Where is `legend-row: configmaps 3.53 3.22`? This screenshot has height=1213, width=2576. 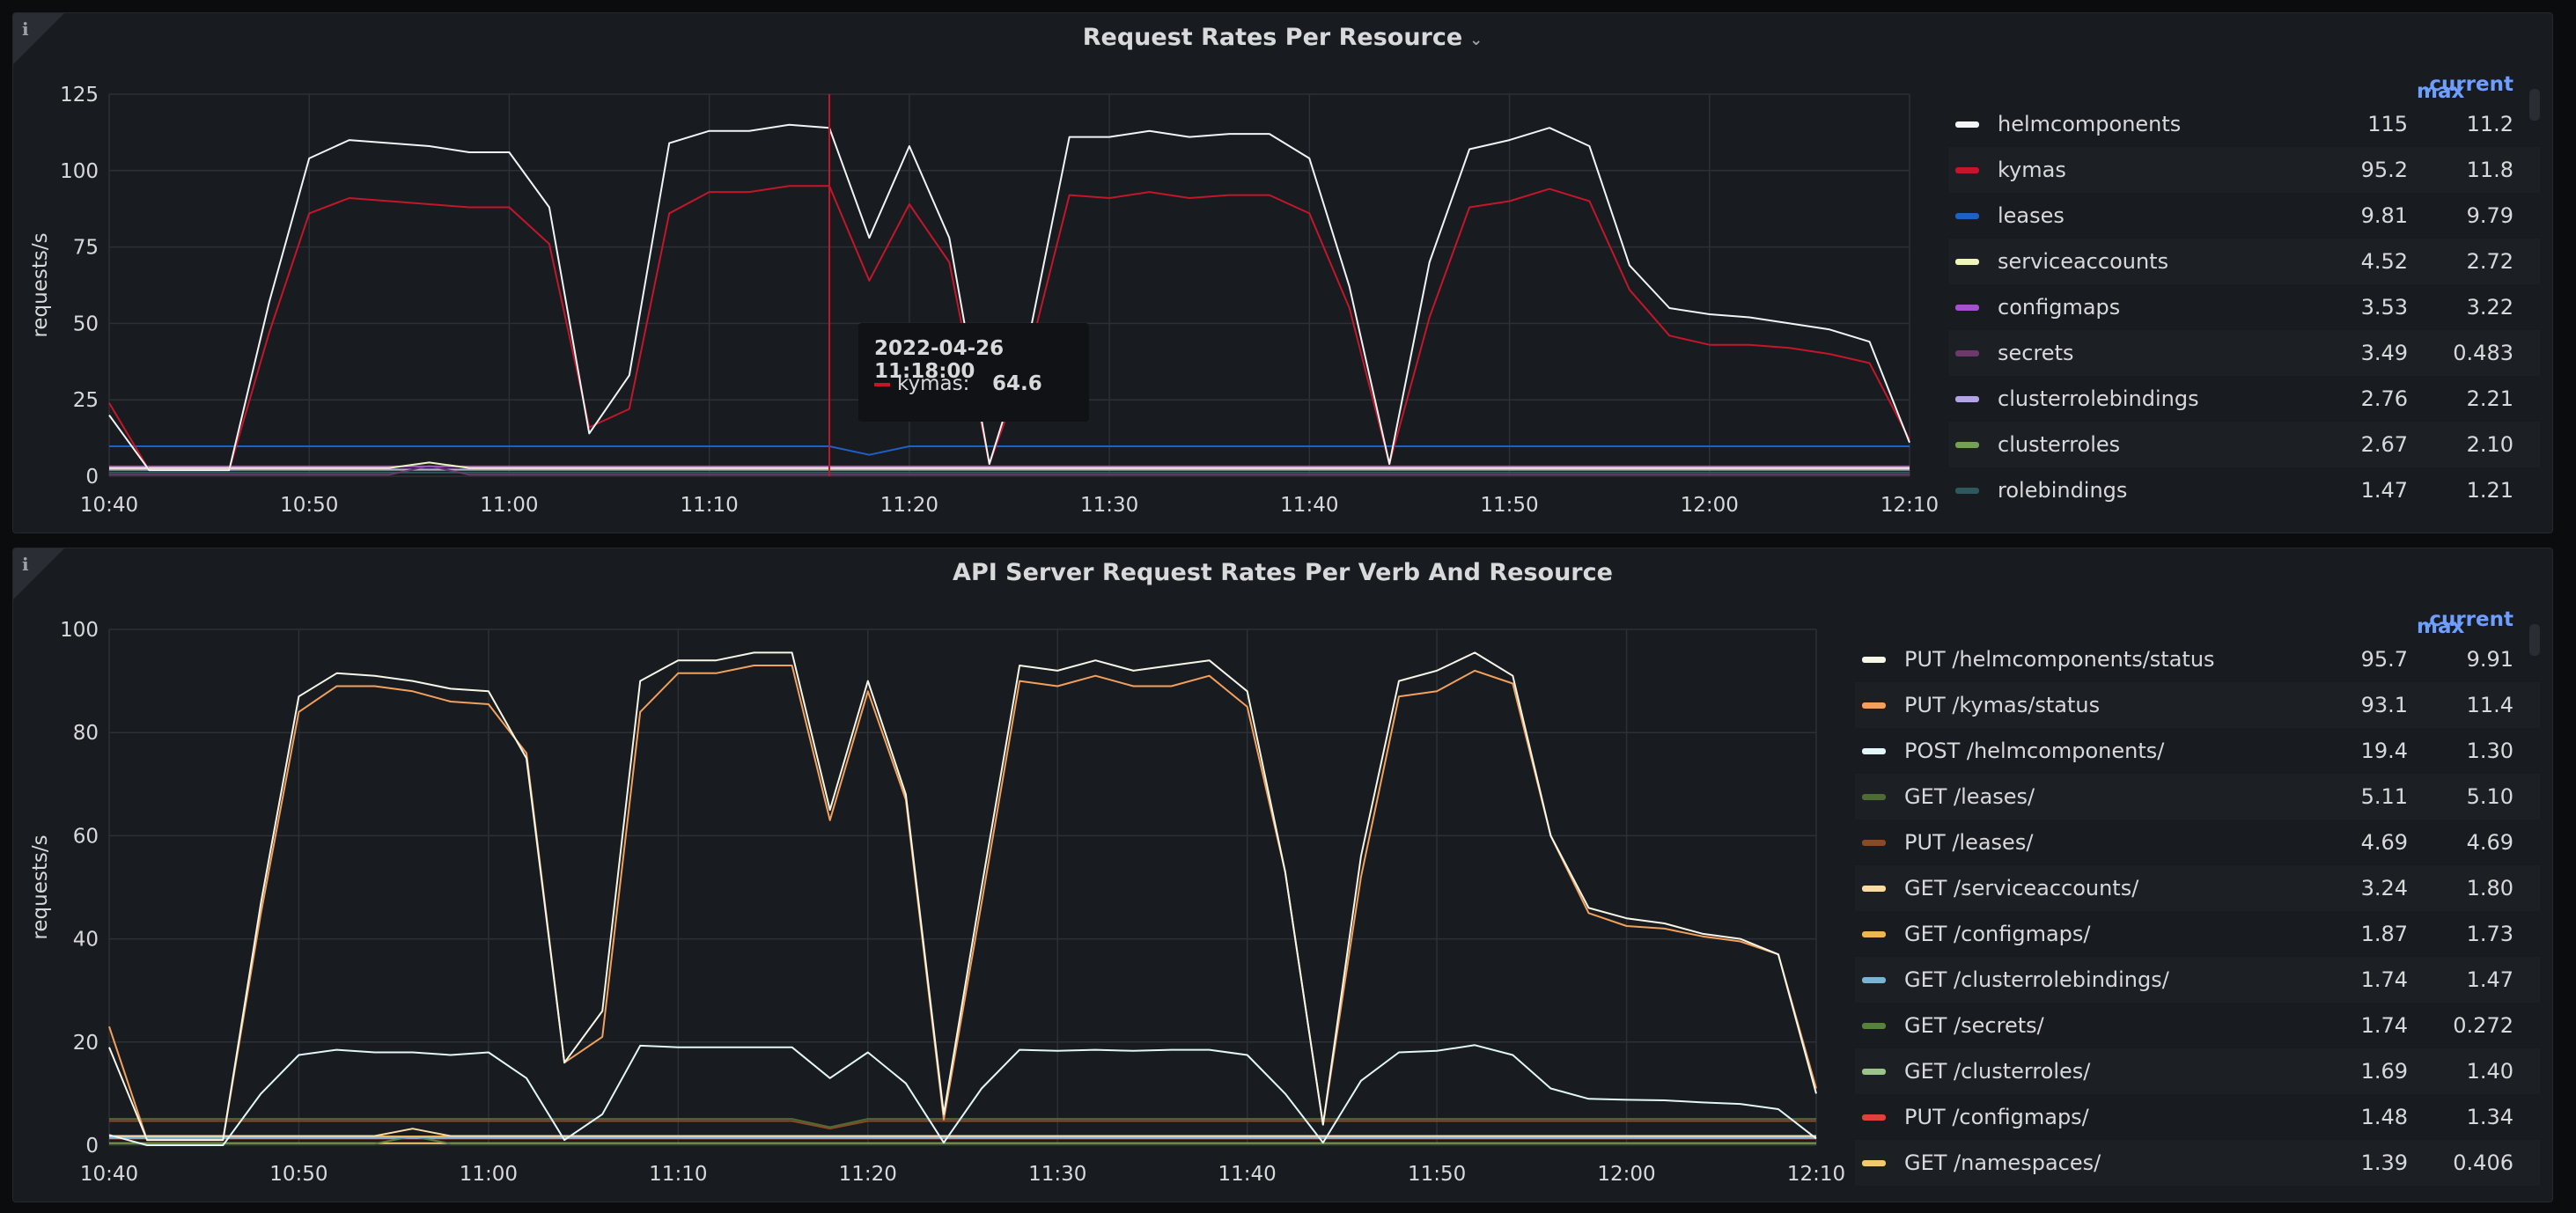 legend-row: configmaps 3.53 3.22 is located at coordinates (2244, 307).